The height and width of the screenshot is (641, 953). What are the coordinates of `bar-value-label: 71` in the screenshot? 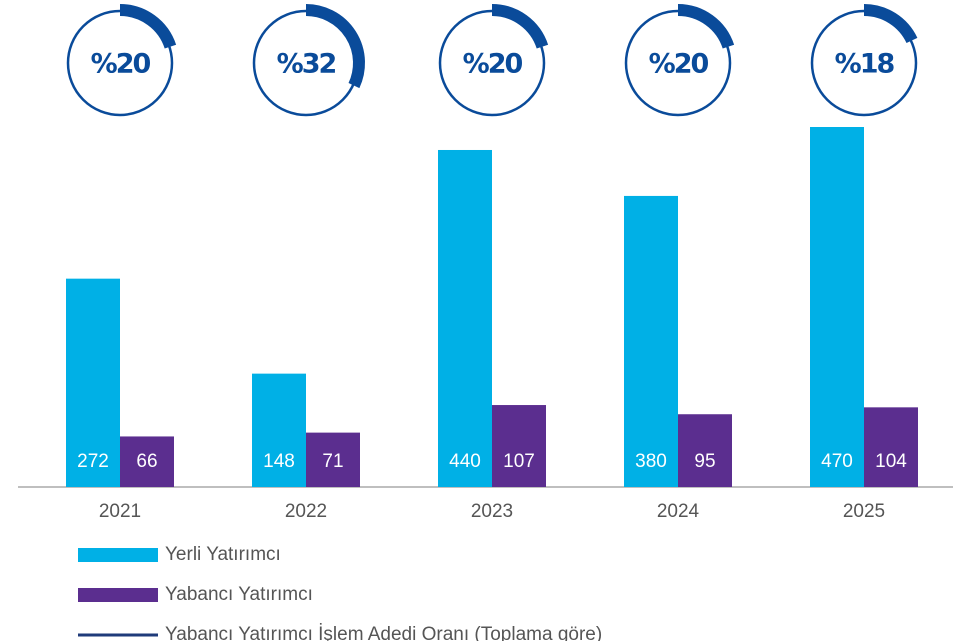 It's located at (332, 461).